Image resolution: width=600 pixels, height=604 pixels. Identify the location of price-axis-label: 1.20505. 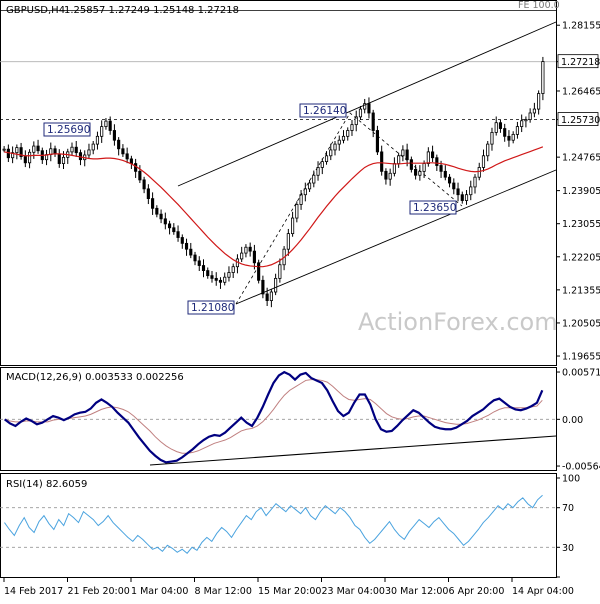
(581, 323).